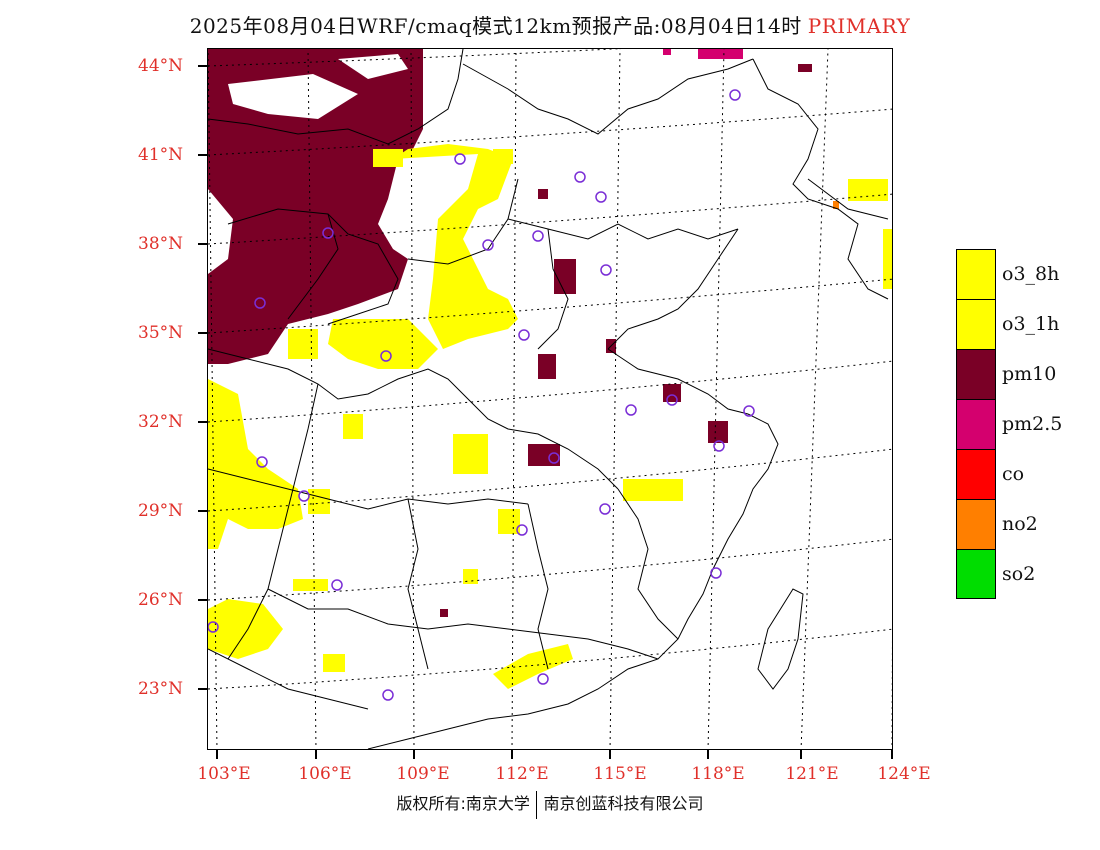  Describe the element at coordinates (161, 689) in the screenshot. I see `lat-label-23: 23°N` at that location.